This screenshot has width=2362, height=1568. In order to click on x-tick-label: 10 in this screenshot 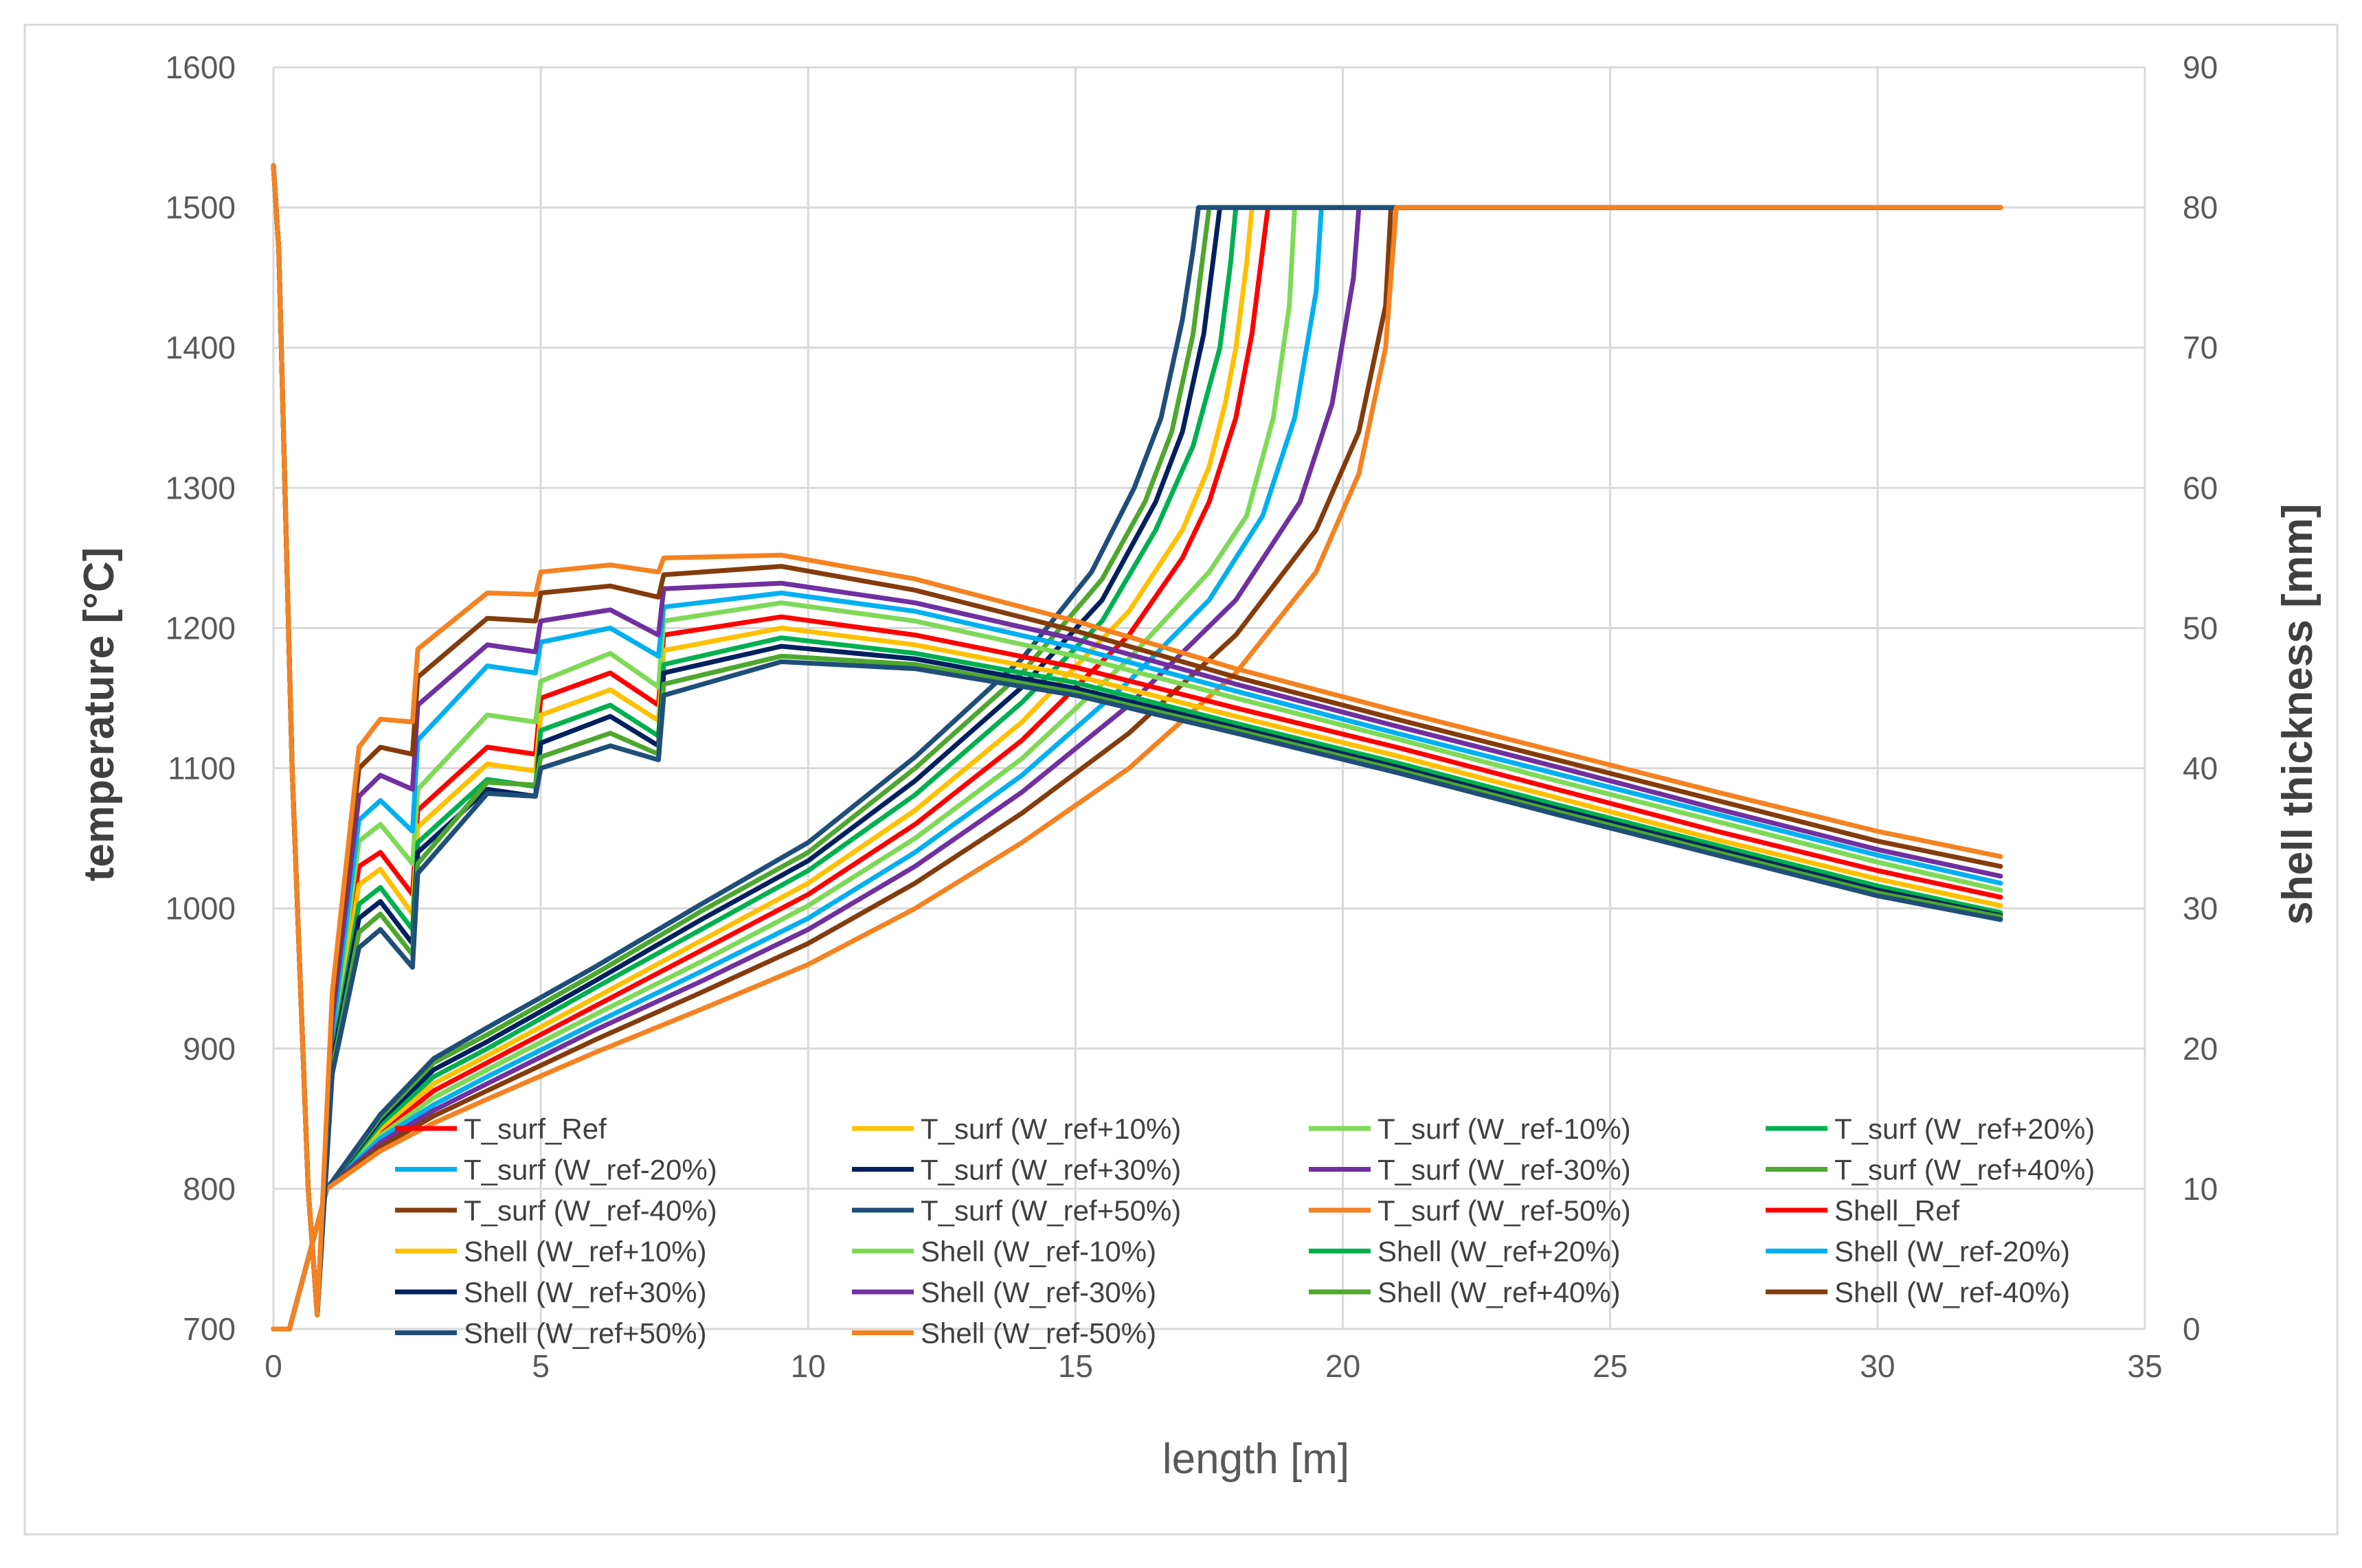, I will do `click(808, 1366)`.